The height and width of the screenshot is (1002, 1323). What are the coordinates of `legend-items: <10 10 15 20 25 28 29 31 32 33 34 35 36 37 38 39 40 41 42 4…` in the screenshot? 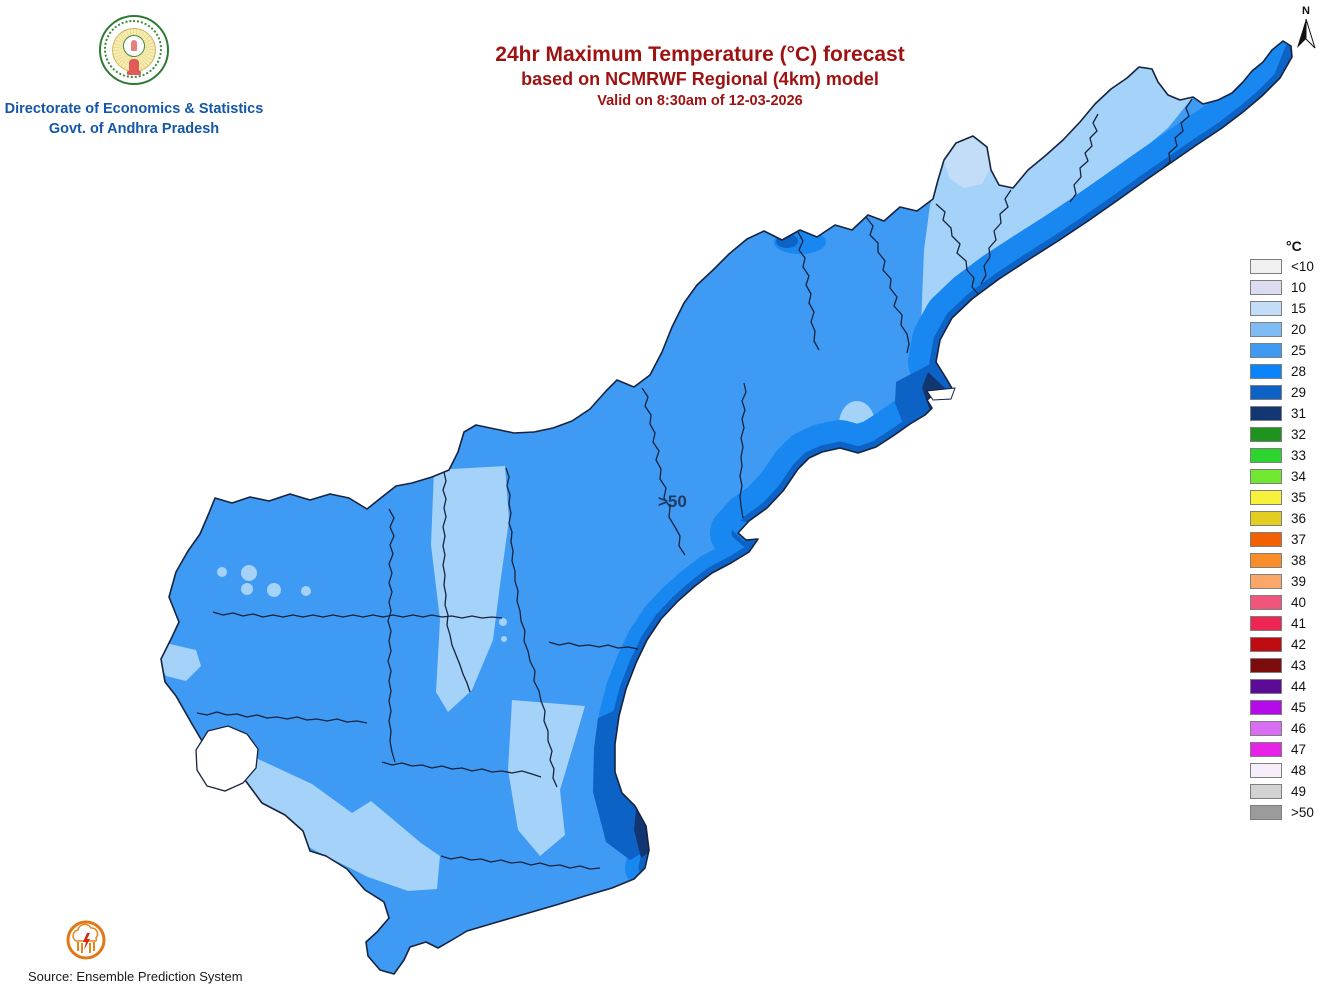 It's located at (1282, 539).